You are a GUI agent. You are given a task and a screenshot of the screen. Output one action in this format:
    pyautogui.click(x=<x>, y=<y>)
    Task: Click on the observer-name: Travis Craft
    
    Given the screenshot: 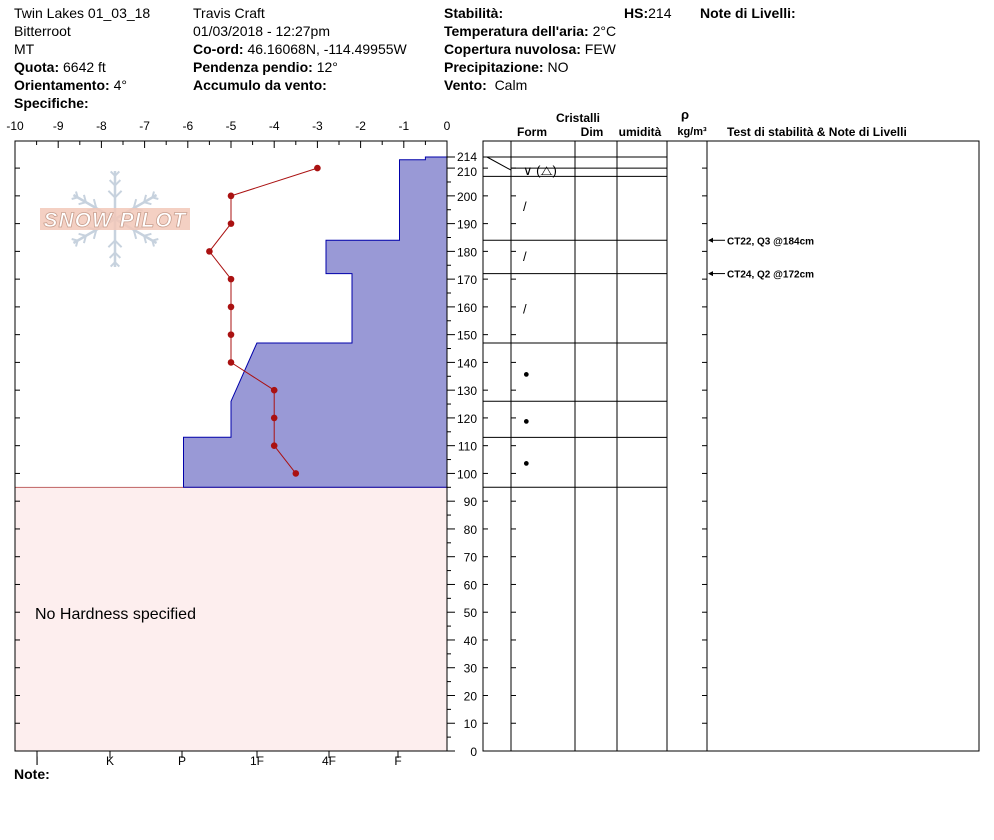 What is the action you would take?
    pyautogui.click(x=229, y=13)
    